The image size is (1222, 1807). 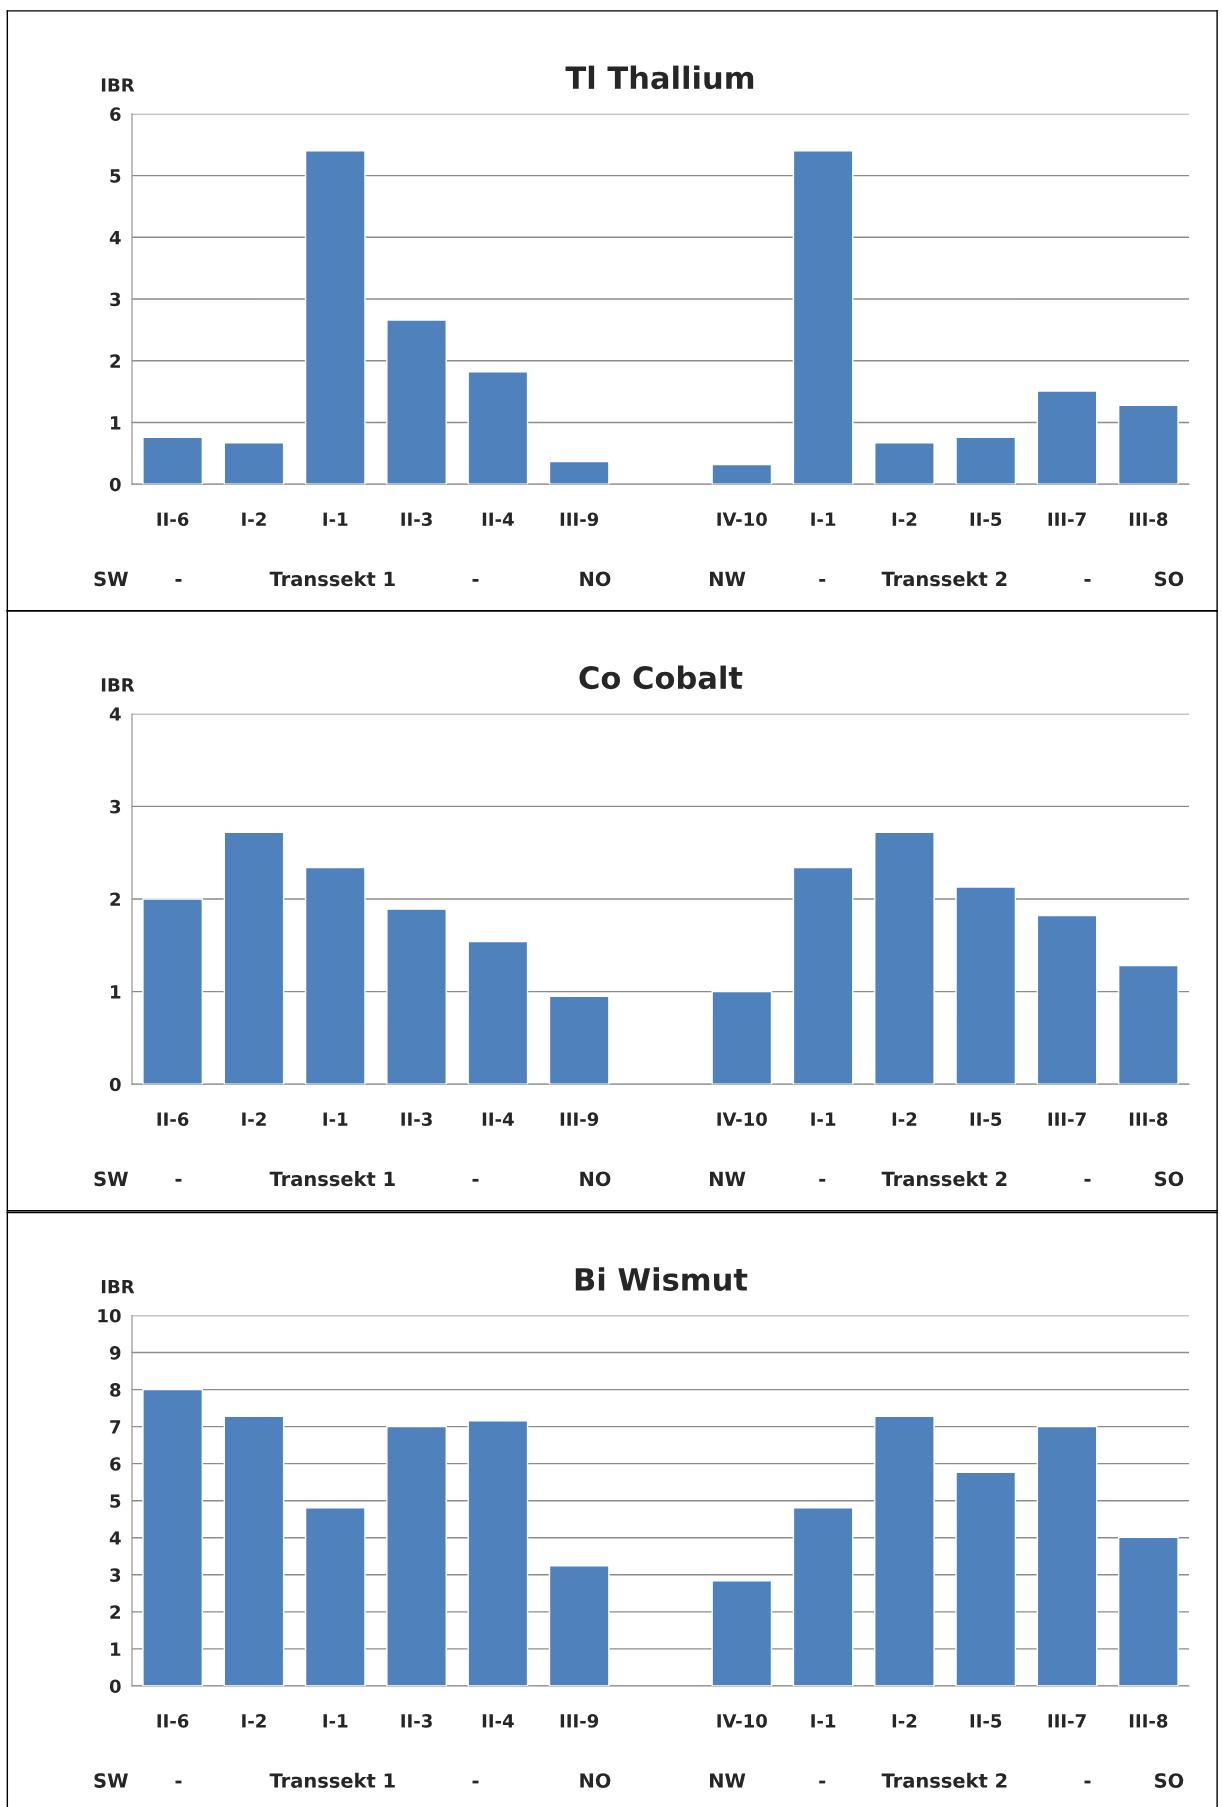 I want to click on text: SW, so click(x=111, y=1780).